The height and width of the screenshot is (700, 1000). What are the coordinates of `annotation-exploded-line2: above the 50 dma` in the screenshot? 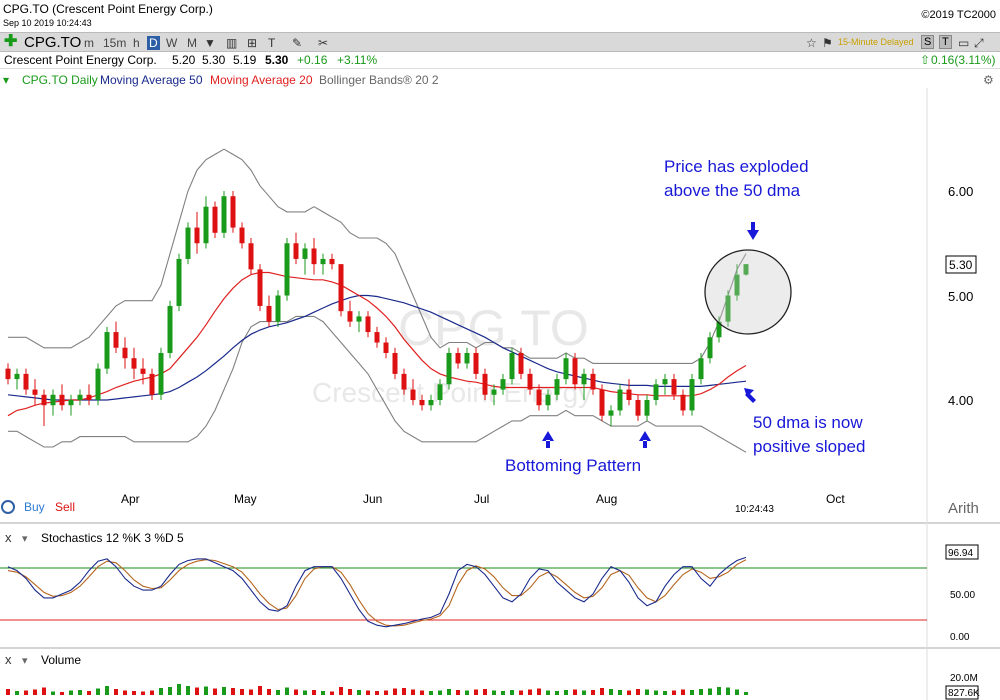 It's located at (732, 190).